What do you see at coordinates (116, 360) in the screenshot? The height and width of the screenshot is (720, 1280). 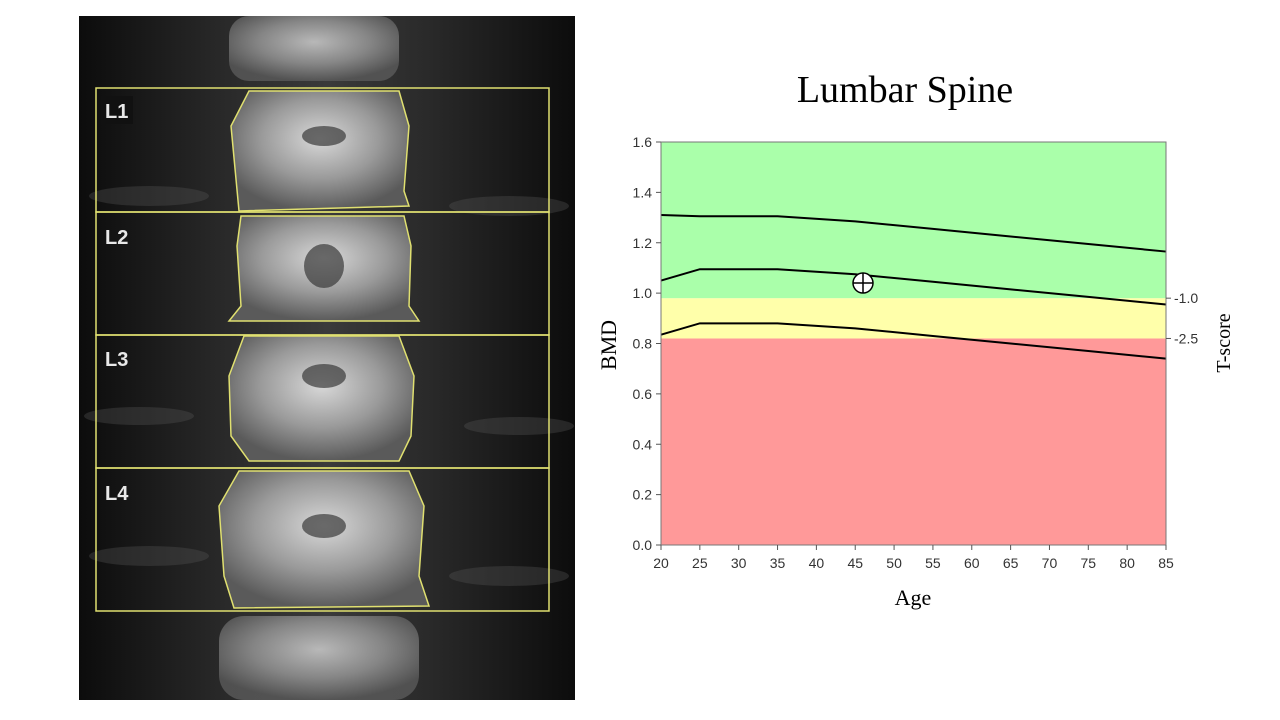 I see `roi-label-l3: L3` at bounding box center [116, 360].